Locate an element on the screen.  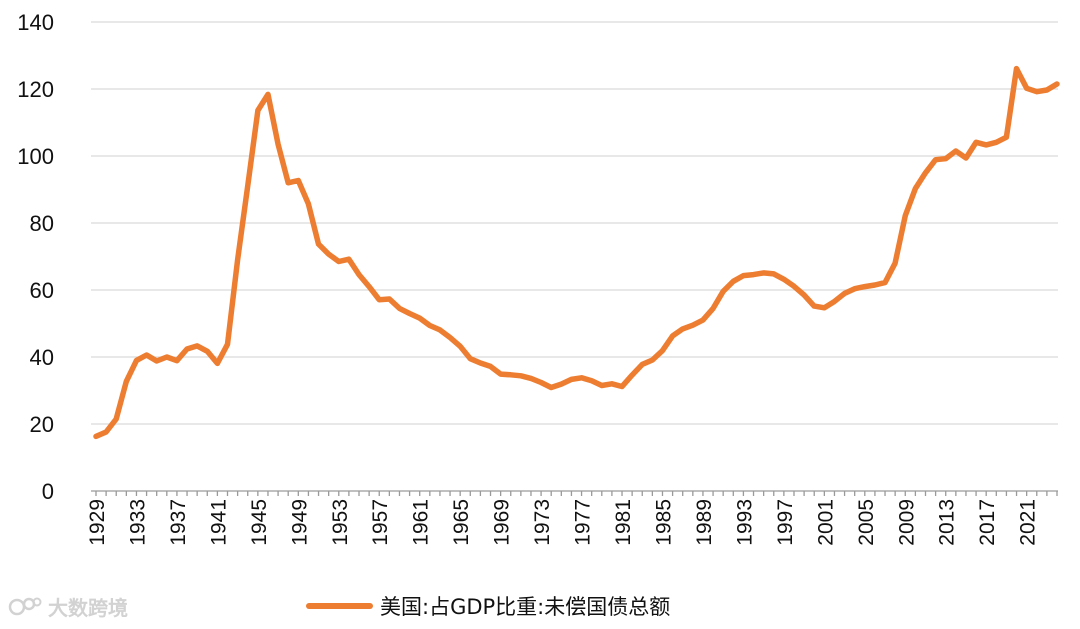
x-tick-label: 2005 is located at coordinates (866, 522).